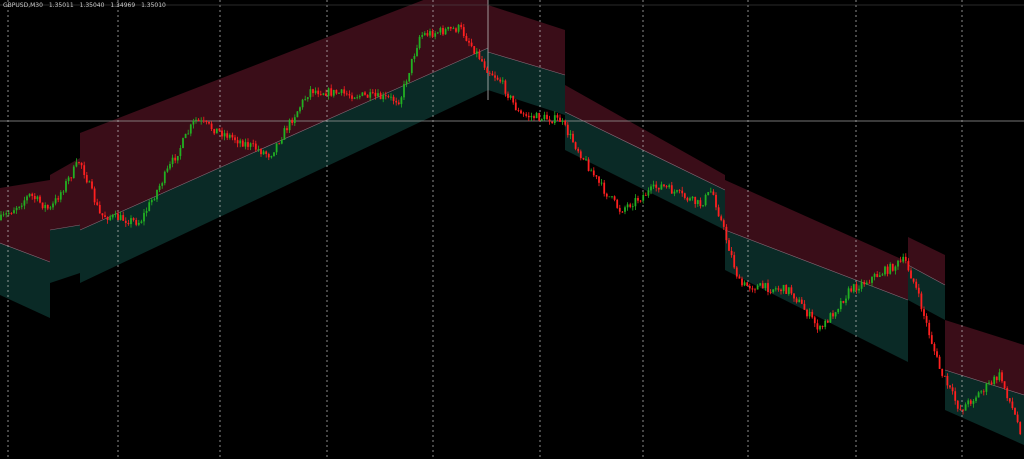 This screenshot has width=1024, height=459. Describe the element at coordinates (926, 275) in the screenshot. I see `channel-midline` at that location.